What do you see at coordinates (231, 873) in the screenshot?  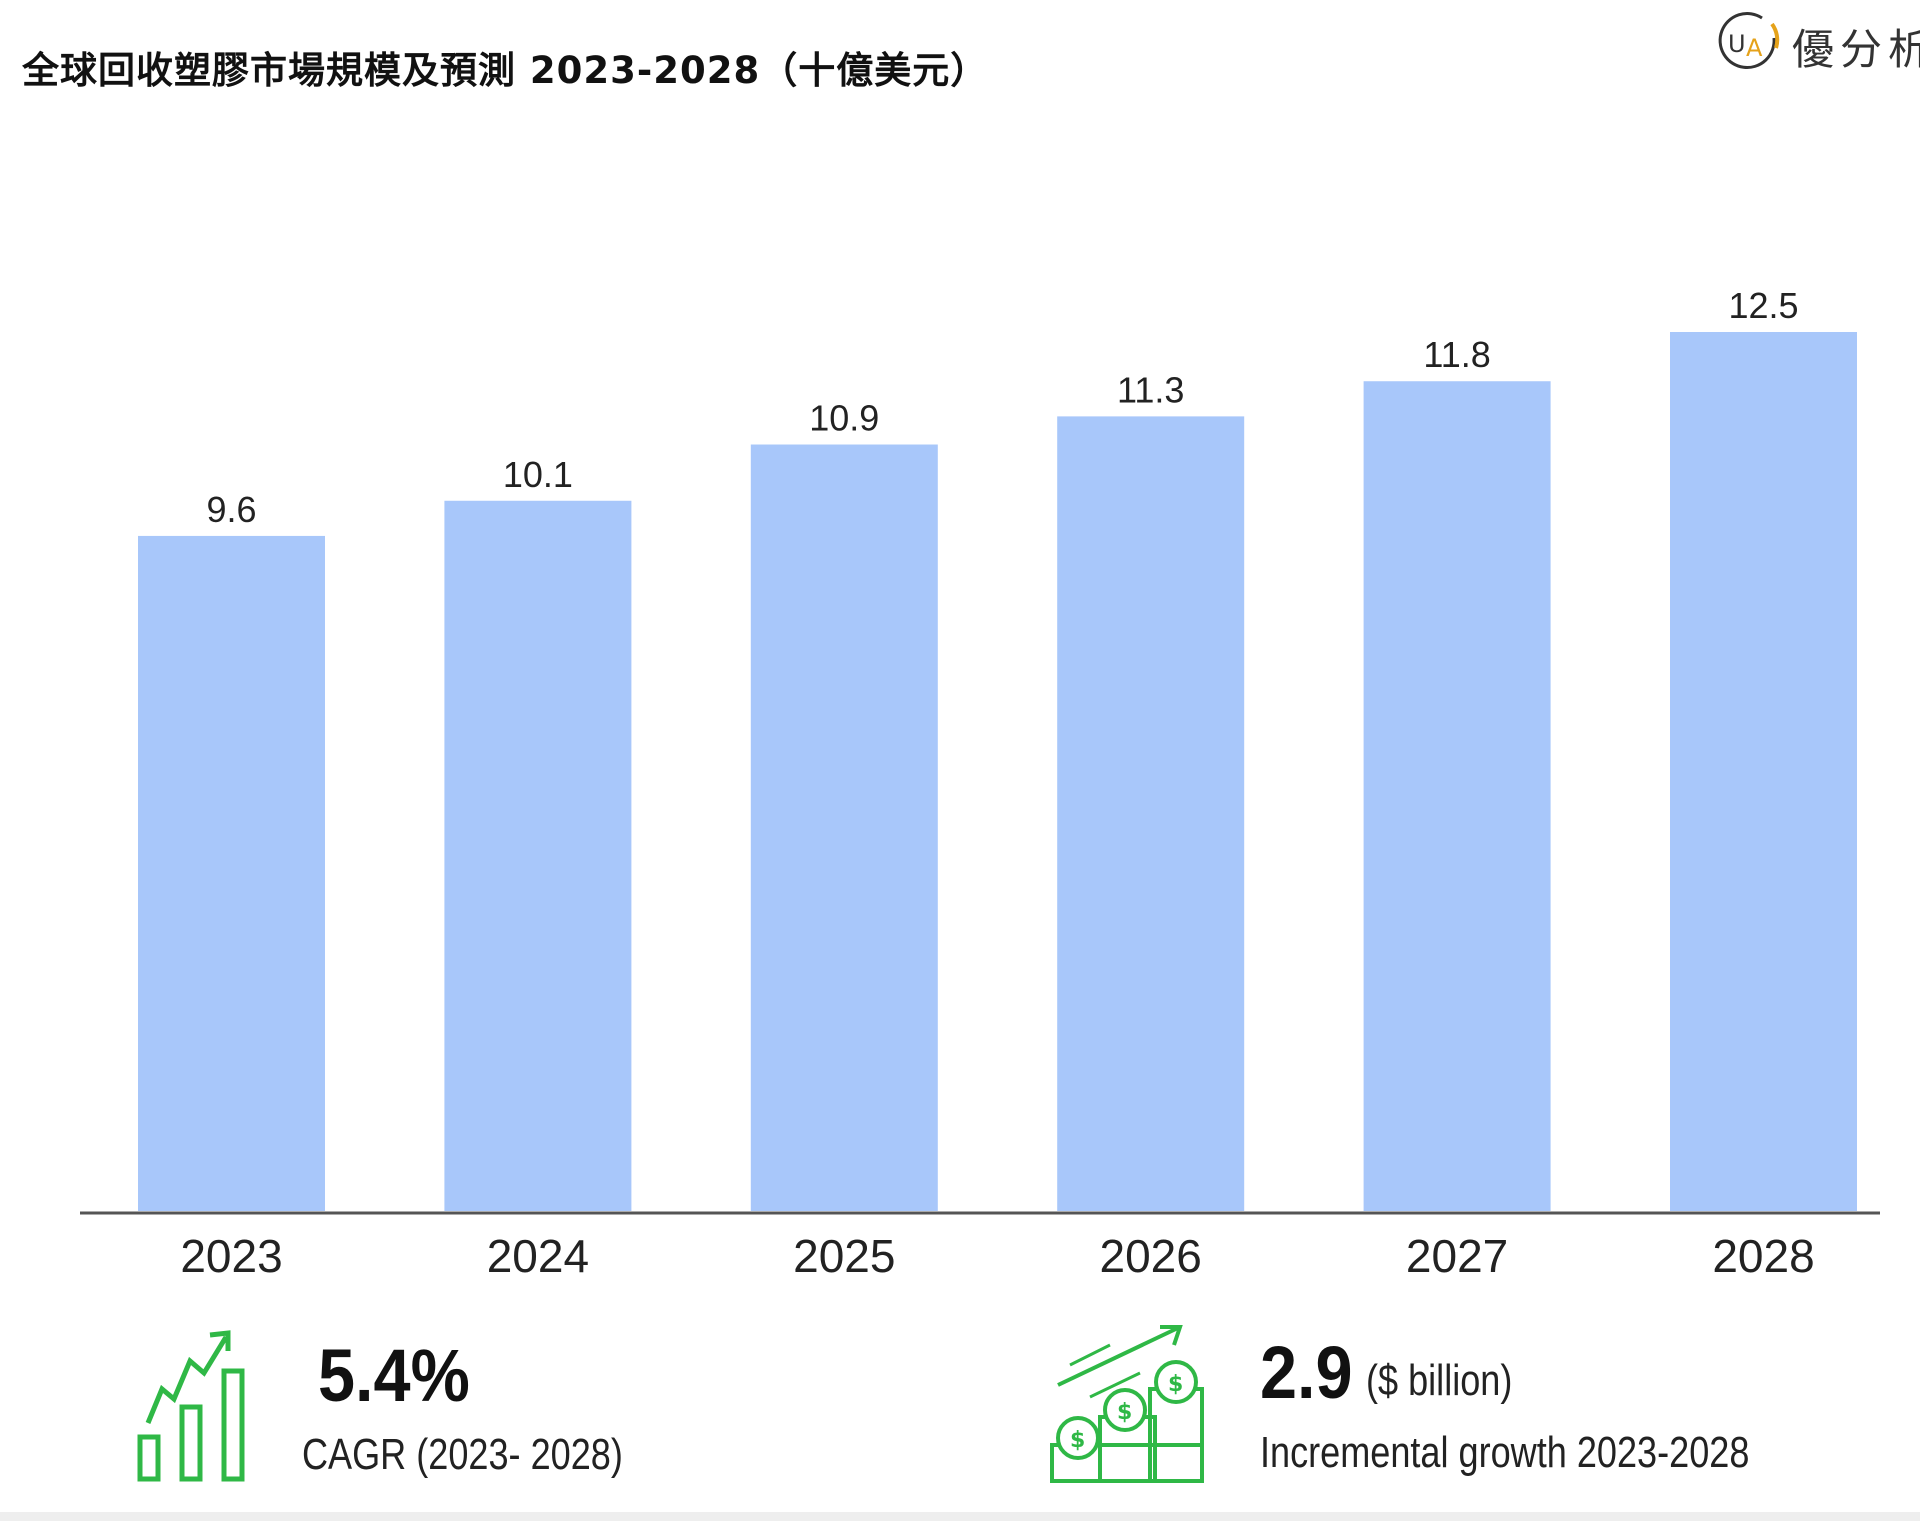 I see `bar-2023` at bounding box center [231, 873].